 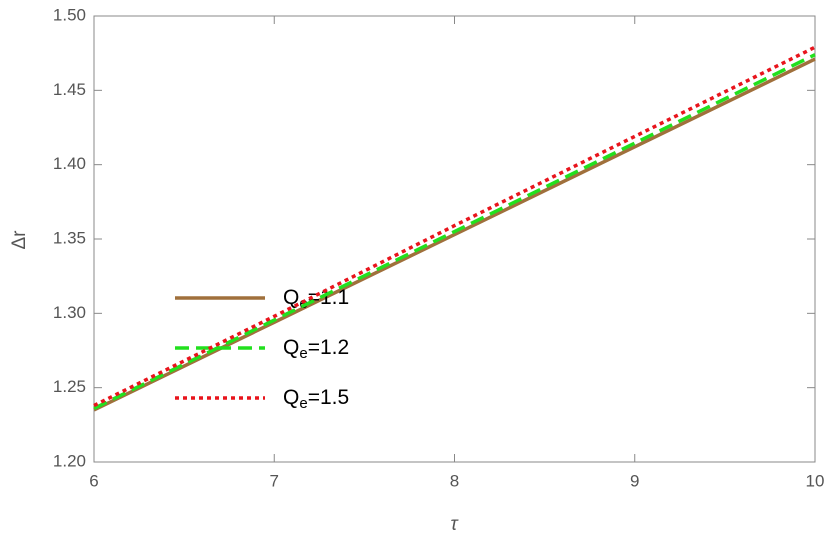 I want to click on y-tick-label: 1.30, so click(x=69, y=312).